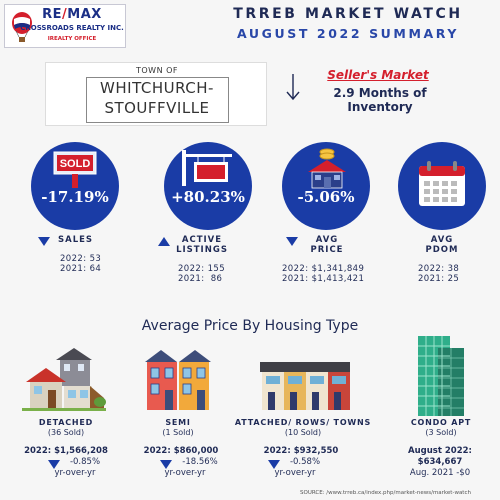 The height and width of the screenshot is (500, 500). I want to click on detached-change: -0.85%, so click(85, 462).